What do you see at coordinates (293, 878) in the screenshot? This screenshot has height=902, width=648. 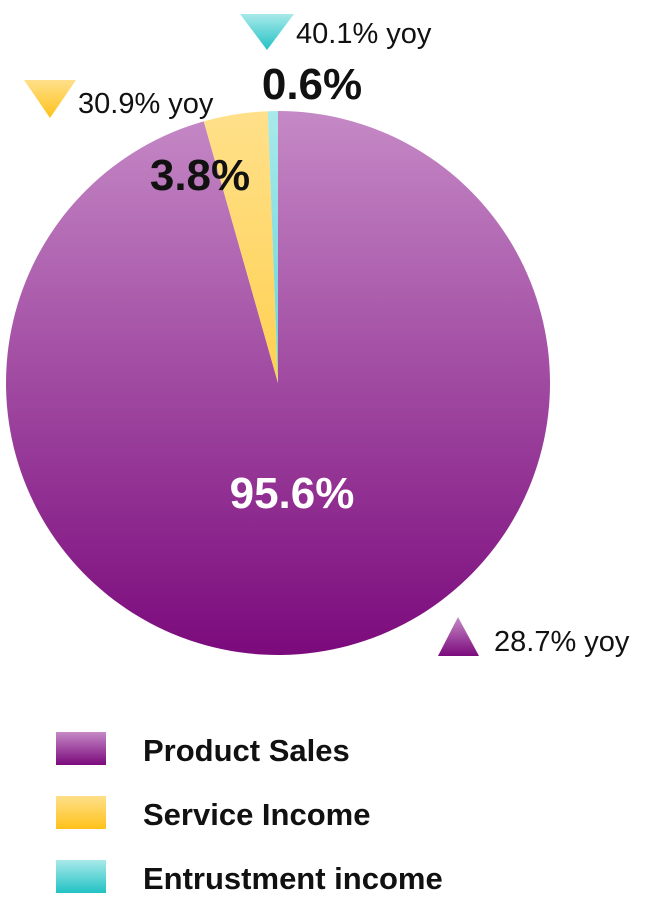 I see `legend-label-entrustment-income: Entrustment income` at bounding box center [293, 878].